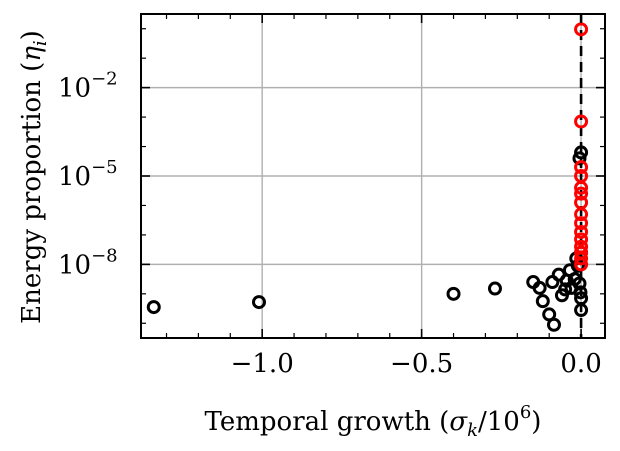 The image size is (620, 451). I want to click on x-axis-label: Temporal growth (σk/106), so click(373, 421).